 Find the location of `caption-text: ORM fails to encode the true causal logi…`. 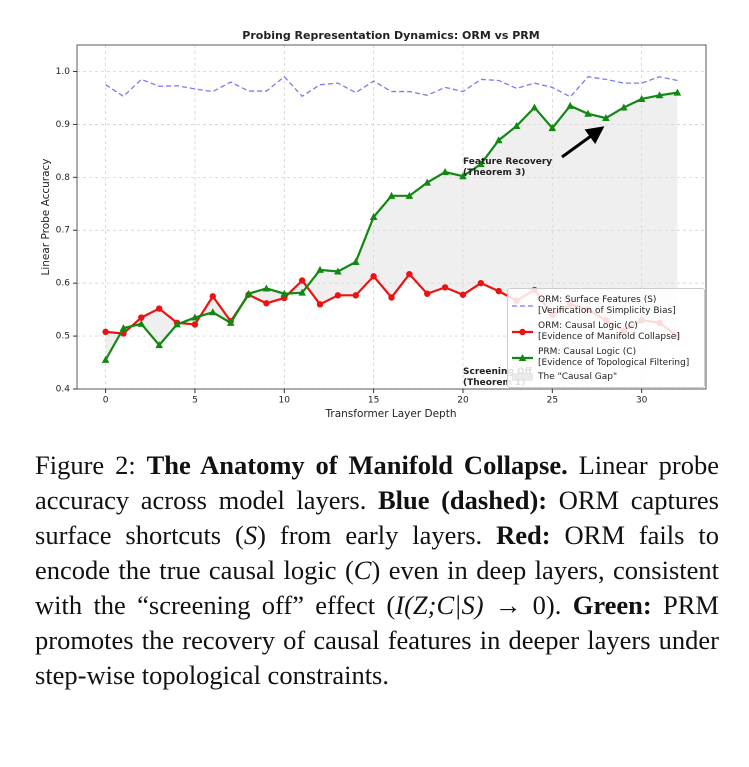

caption-text: ORM fails to encode the true causal logi… is located at coordinates (377, 552).